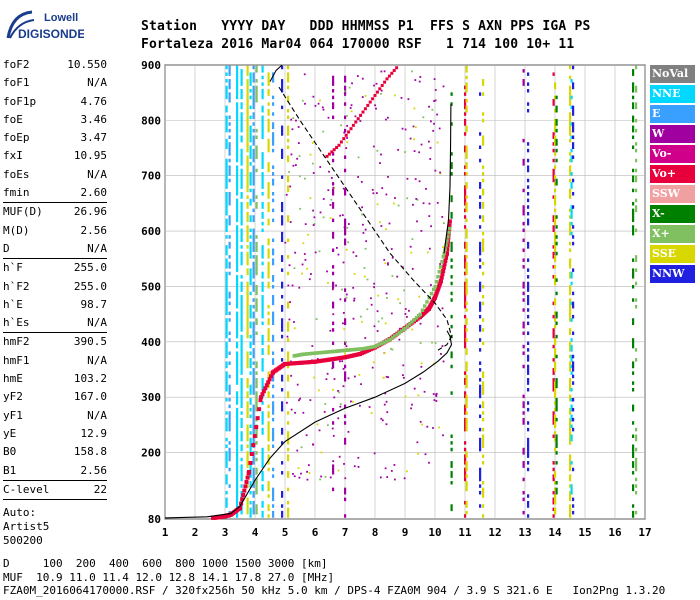 This screenshot has height=600, width=700. I want to click on y-tick-label: 400, so click(151, 342).